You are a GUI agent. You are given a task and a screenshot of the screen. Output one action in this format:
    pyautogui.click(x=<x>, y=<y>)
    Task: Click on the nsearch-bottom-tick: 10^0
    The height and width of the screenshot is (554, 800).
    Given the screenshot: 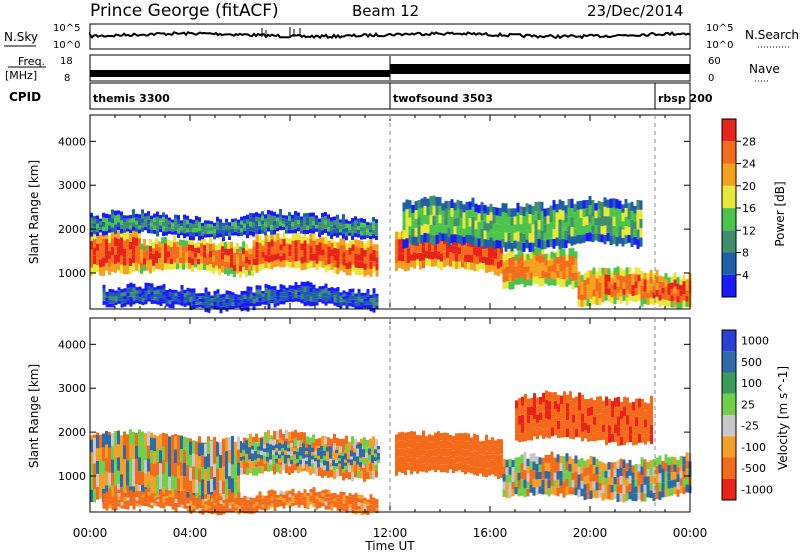 What is the action you would take?
    pyautogui.click(x=719, y=45)
    